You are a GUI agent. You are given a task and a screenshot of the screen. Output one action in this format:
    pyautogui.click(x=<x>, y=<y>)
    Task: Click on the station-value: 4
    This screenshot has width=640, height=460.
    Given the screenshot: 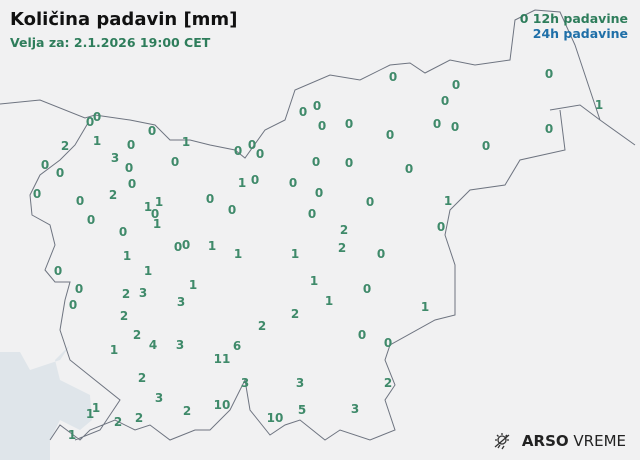 What is the action you would take?
    pyautogui.click(x=153, y=345)
    